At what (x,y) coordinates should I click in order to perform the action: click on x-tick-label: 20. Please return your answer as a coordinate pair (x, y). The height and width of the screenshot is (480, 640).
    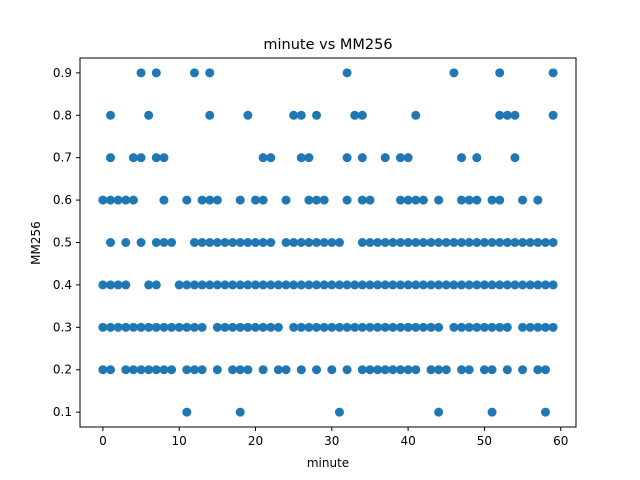
    Looking at the image, I should click on (255, 441).